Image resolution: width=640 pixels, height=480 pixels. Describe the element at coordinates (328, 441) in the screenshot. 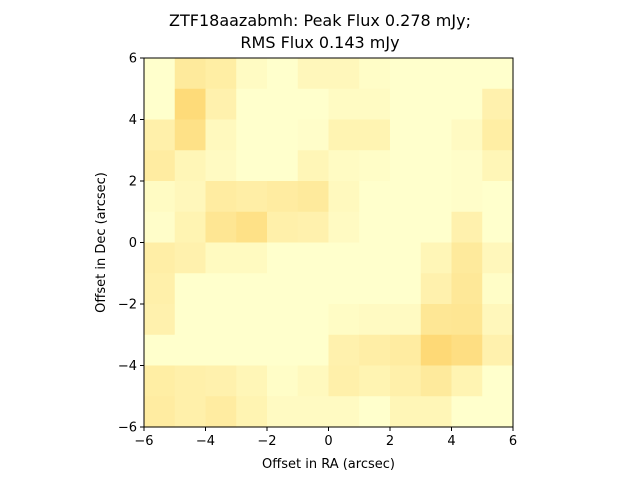

I see `x-tick-label: 0` at that location.